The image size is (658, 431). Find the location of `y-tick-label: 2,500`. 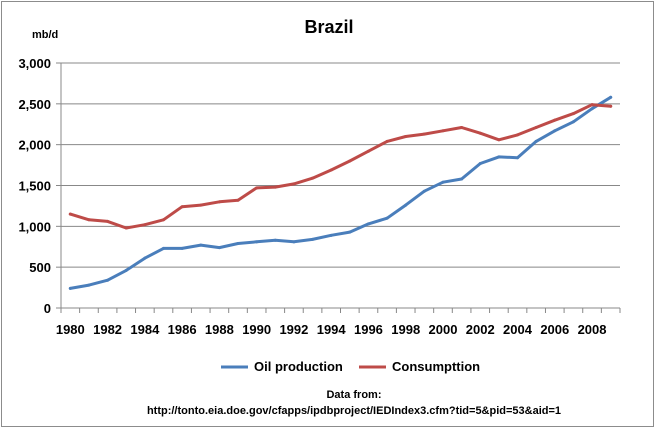

y-tick-label: 2,500 is located at coordinates (34, 104).